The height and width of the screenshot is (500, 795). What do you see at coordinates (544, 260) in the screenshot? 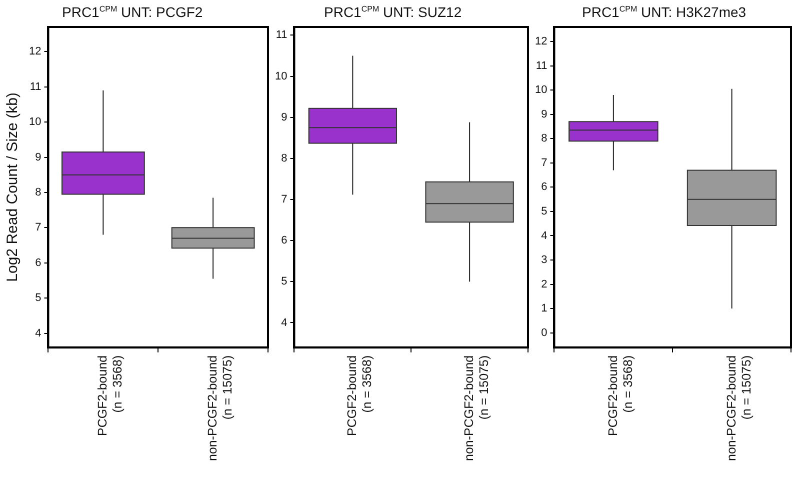
I see `y-tick-label: 3` at bounding box center [544, 260].